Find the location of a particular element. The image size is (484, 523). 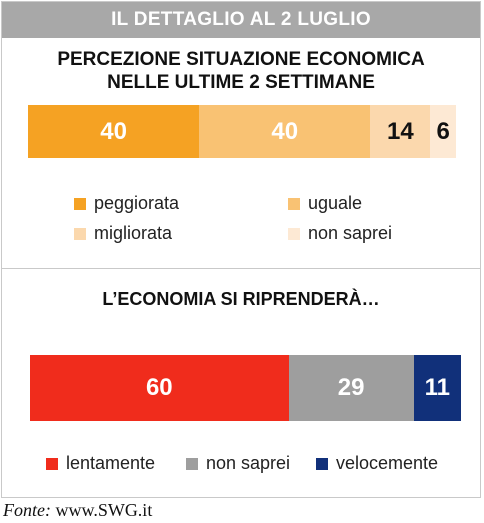

chart2-bar-segment-lentamente: 60 is located at coordinates (159, 388).